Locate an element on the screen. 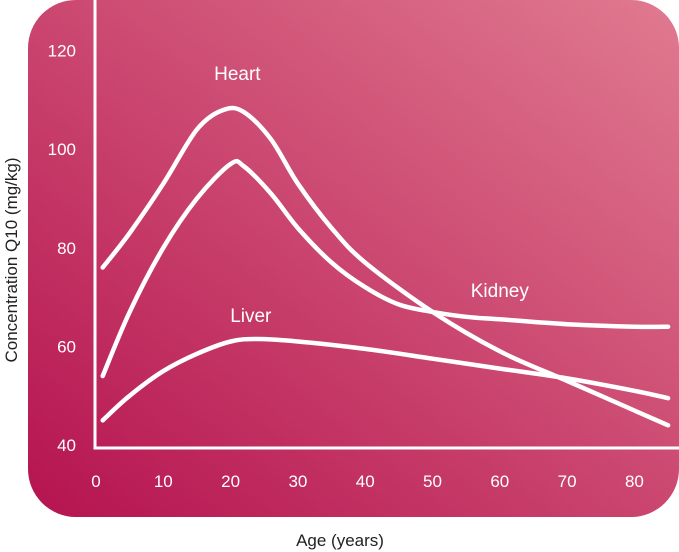 This screenshot has width=679, height=552. x-tick-label: 60 is located at coordinates (499, 481).